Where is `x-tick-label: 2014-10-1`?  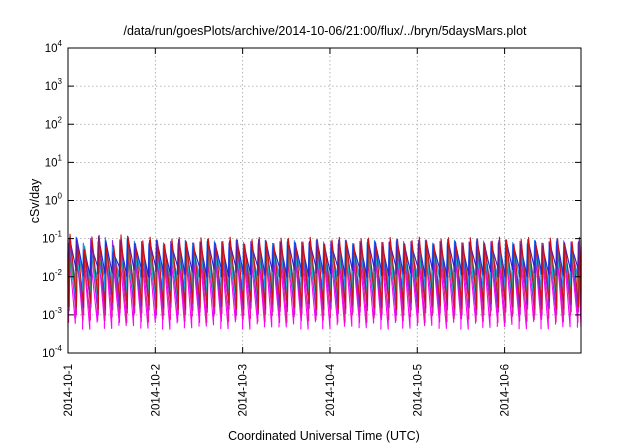 x-tick-label: 2014-10-1 is located at coordinates (69, 390).